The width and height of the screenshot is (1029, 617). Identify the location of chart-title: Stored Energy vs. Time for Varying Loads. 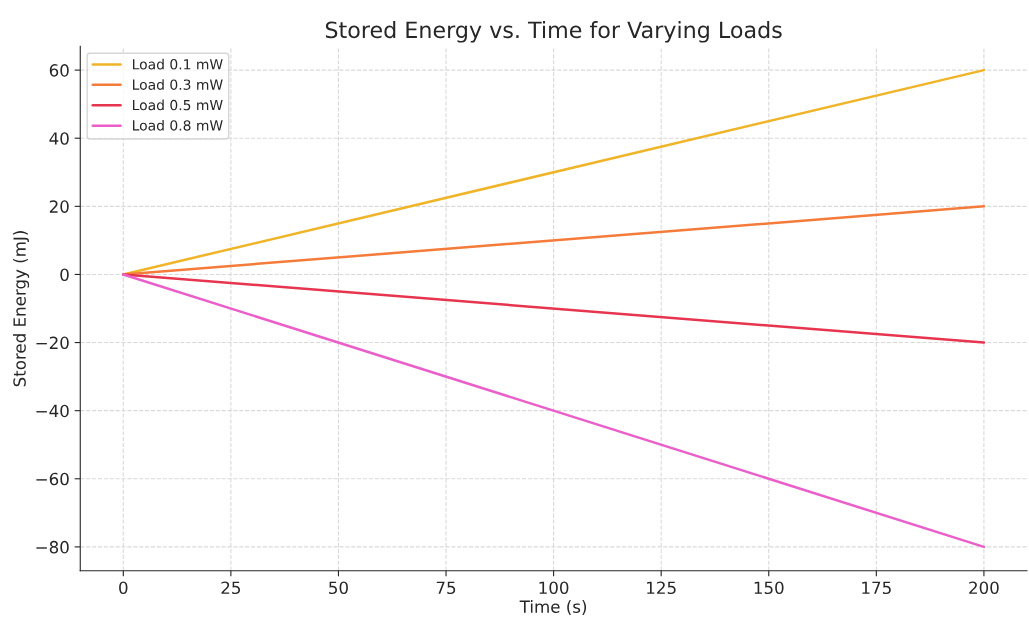
(553, 32).